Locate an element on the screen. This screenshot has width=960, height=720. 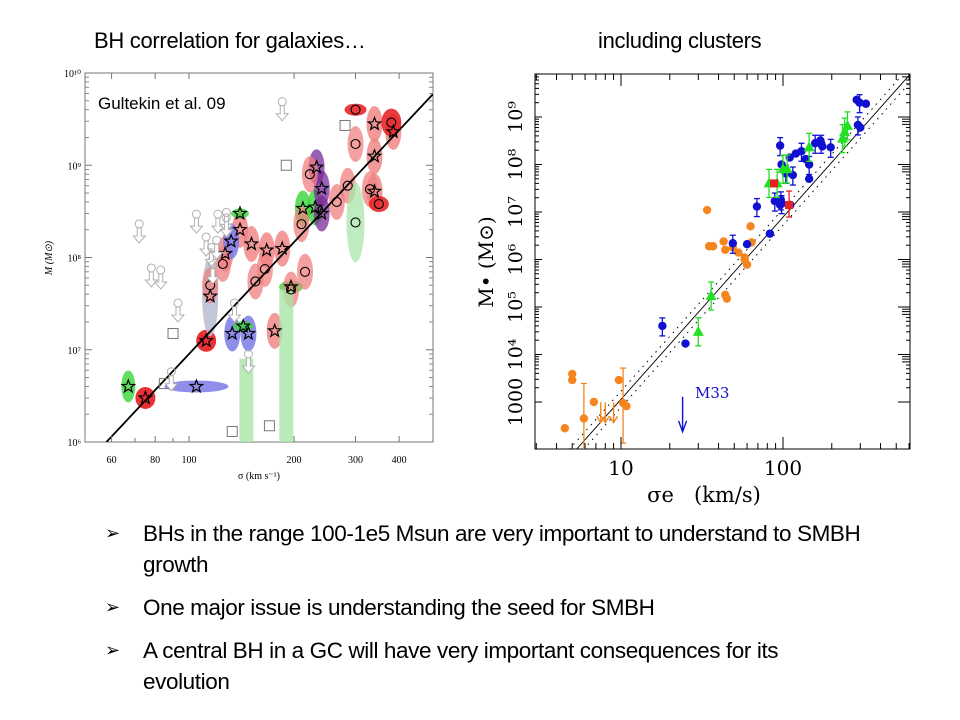
right-x-axis-label: σe (km/s) is located at coordinates (704, 495).